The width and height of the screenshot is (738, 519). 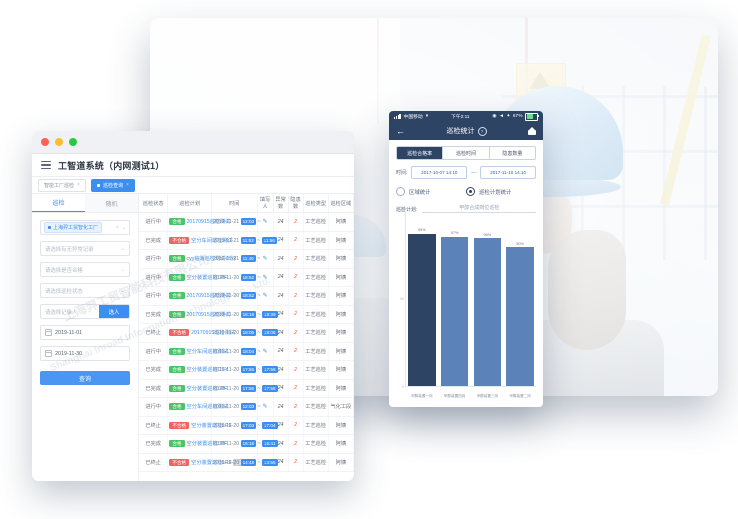 What do you see at coordinates (117, 227) in the screenshot?
I see `clear-icon: ×` at bounding box center [117, 227].